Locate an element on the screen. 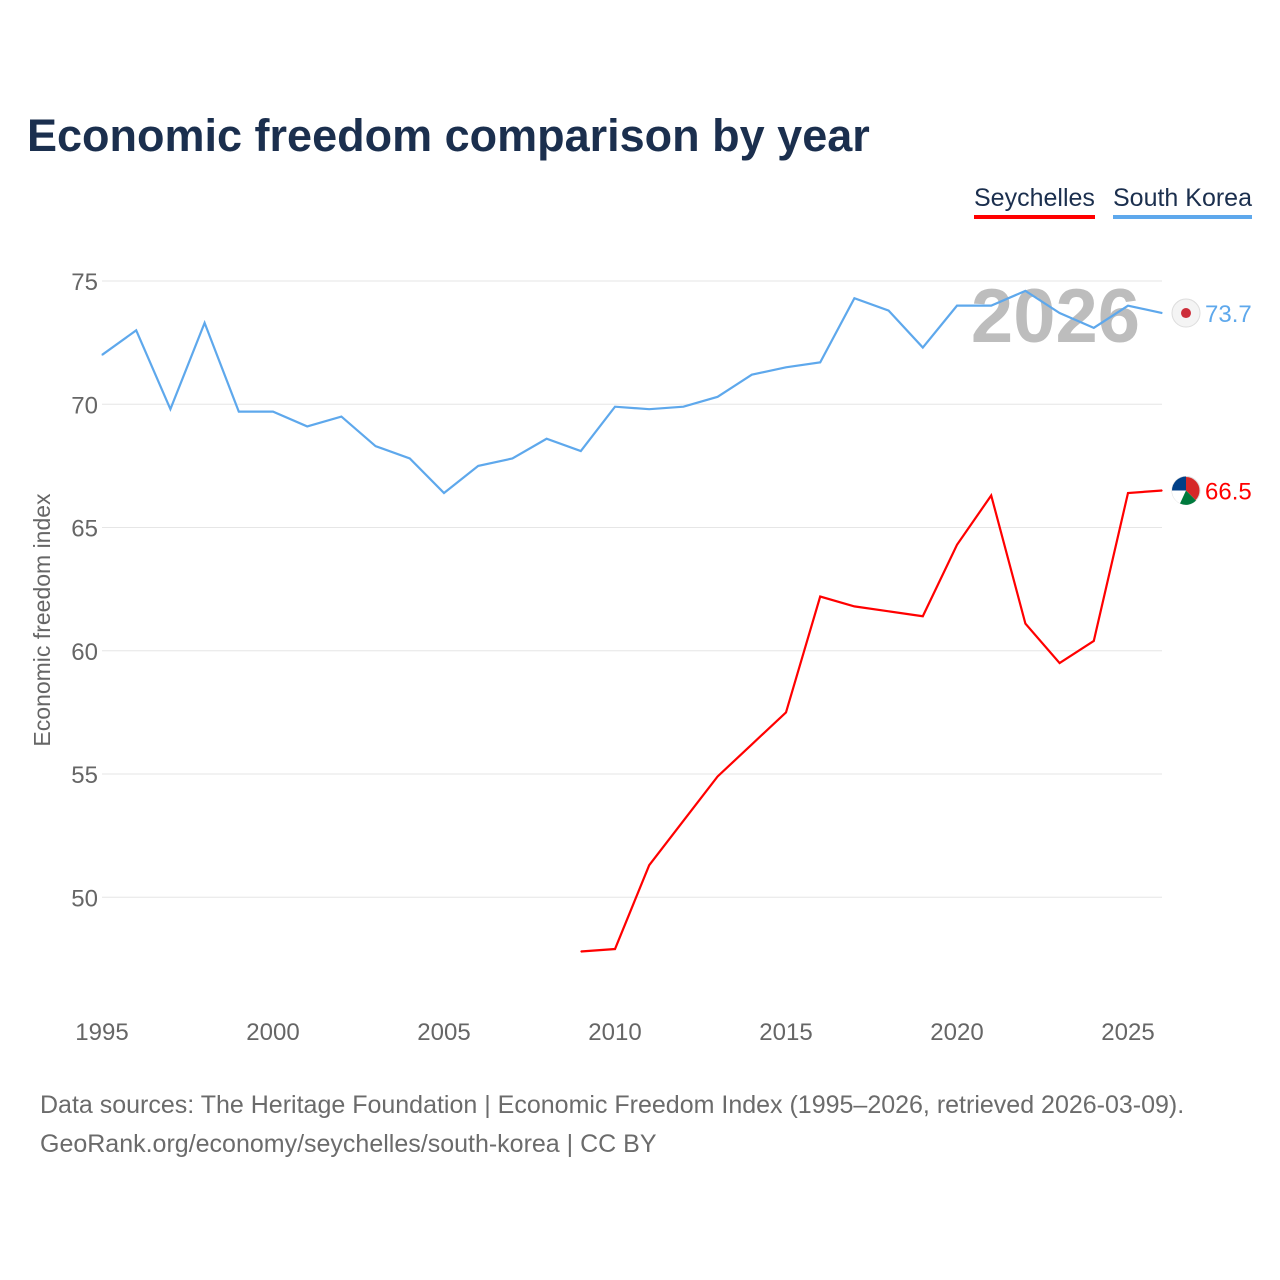  y-tick-label: 55 is located at coordinates (84, 775).